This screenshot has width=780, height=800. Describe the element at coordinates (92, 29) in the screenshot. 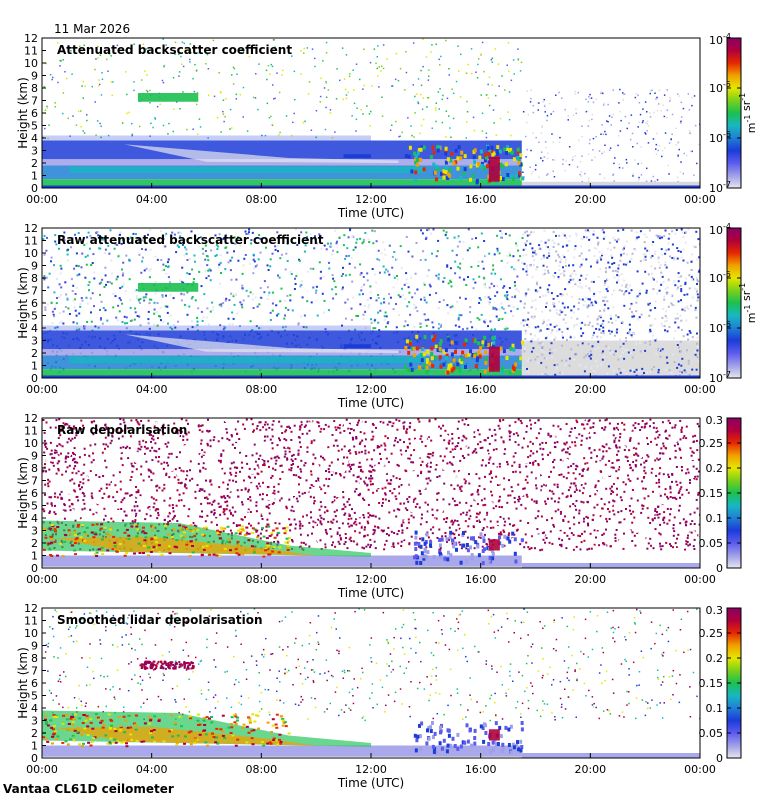

I see `date-label: 11 Mar 2026` at that location.